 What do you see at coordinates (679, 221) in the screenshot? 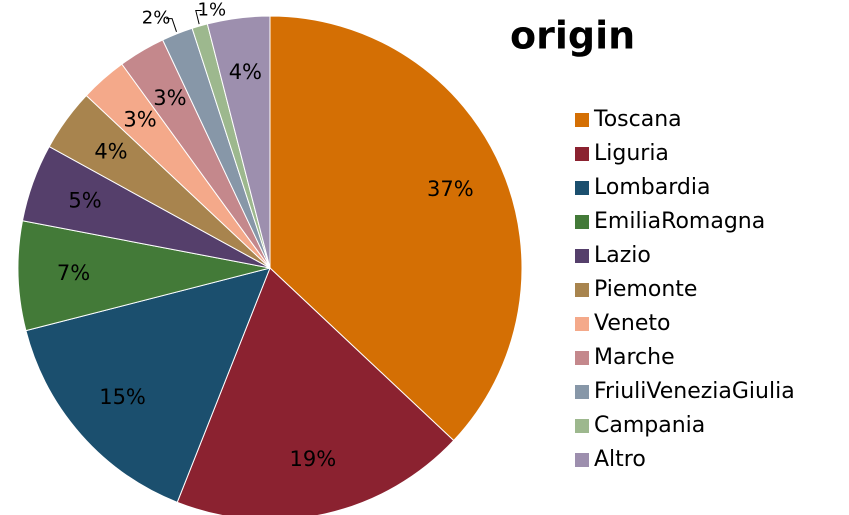
I see `legend-label: EmiliaRomagna` at bounding box center [679, 221].